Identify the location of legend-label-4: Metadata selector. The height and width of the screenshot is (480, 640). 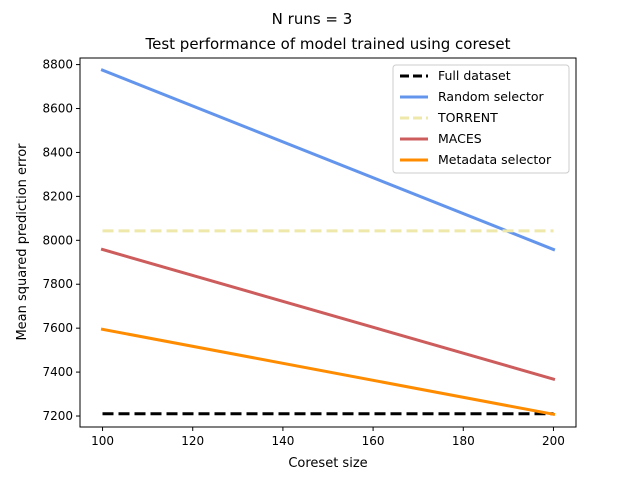
(495, 159).